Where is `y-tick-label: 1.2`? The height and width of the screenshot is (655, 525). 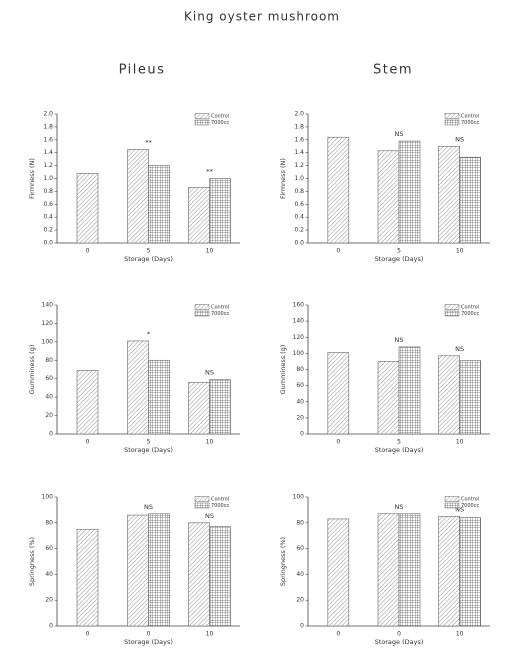
y-tick-label: 1.2 is located at coordinates (48, 165).